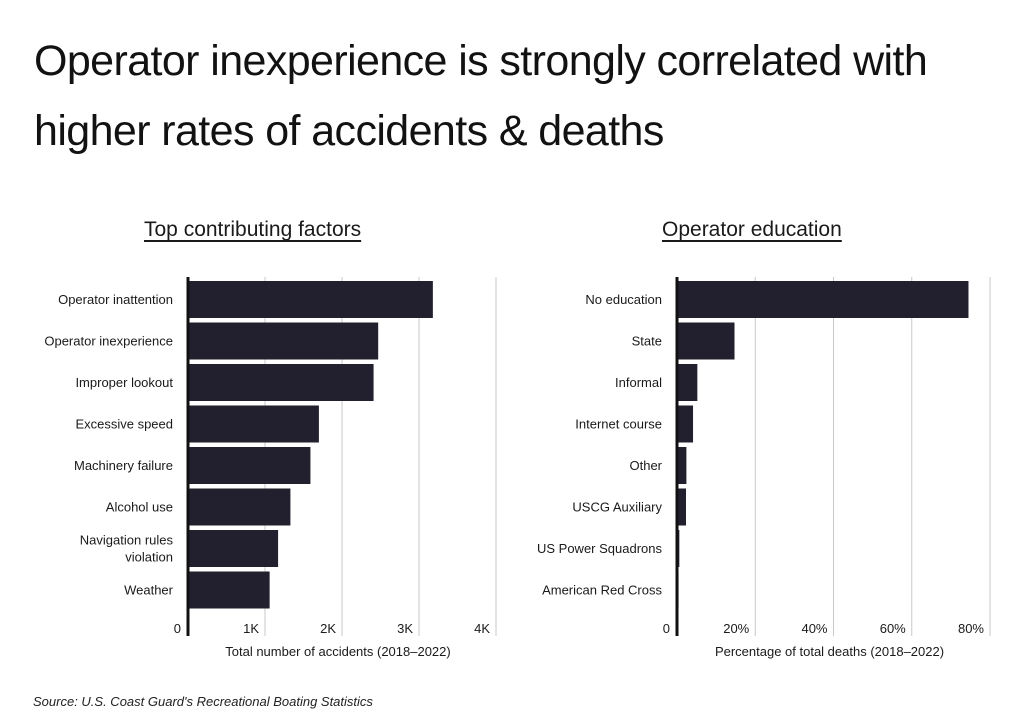 The height and width of the screenshot is (715, 1024). What do you see at coordinates (814, 628) in the screenshot?
I see `education-tick-label-2: 40%` at bounding box center [814, 628].